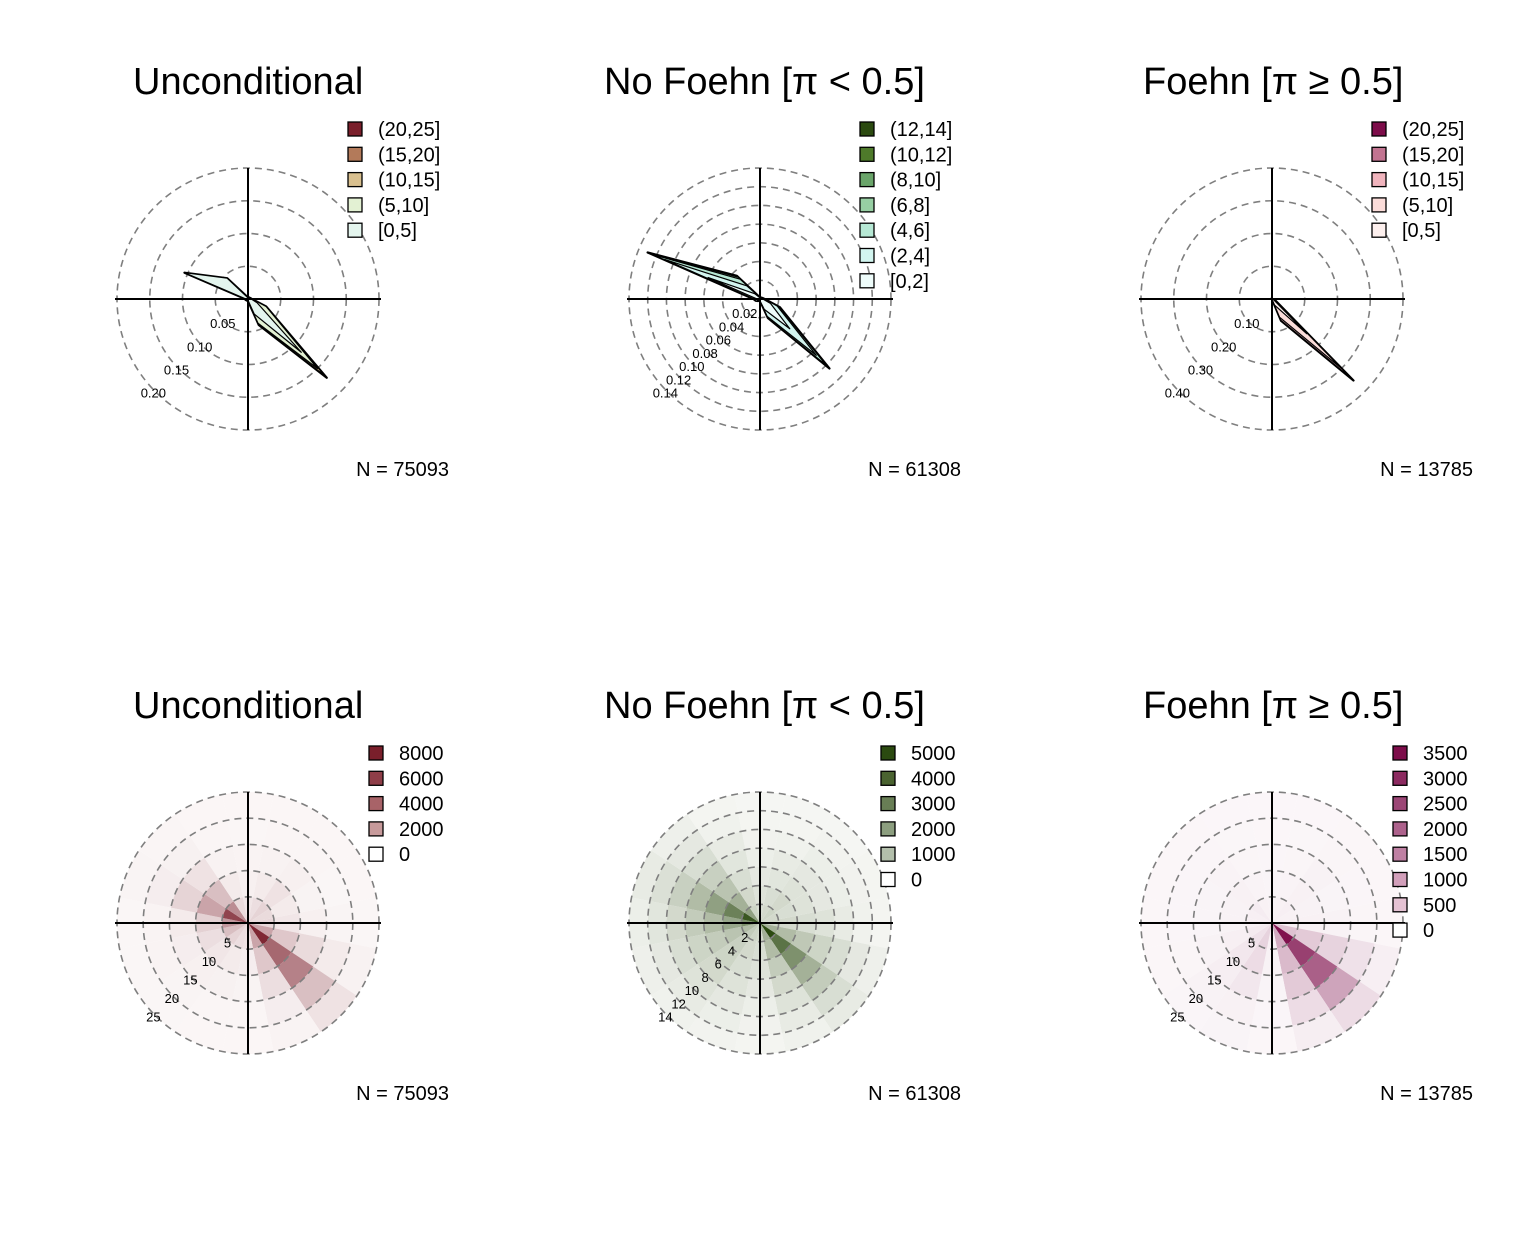 This screenshot has width=1536, height=1248. What do you see at coordinates (744, 937) in the screenshot?
I see `ring-label: 2` at bounding box center [744, 937].